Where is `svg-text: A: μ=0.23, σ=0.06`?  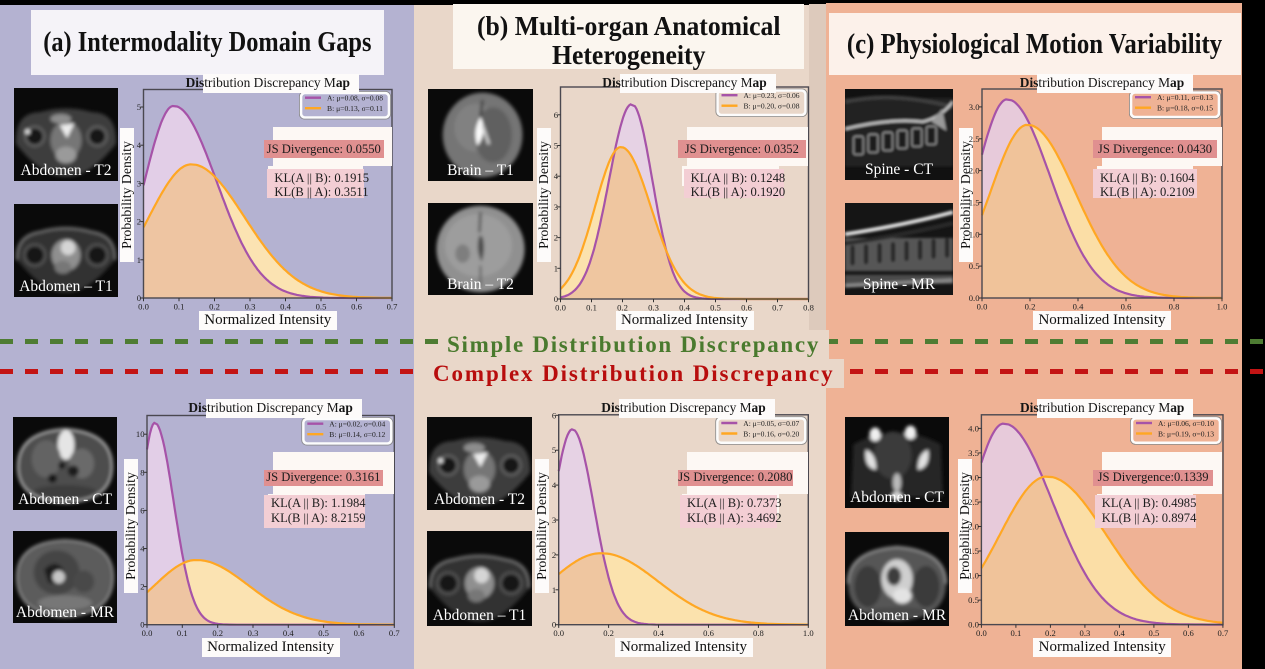 svg-text: A: μ=0.23, σ=0.06 is located at coordinates (772, 95).